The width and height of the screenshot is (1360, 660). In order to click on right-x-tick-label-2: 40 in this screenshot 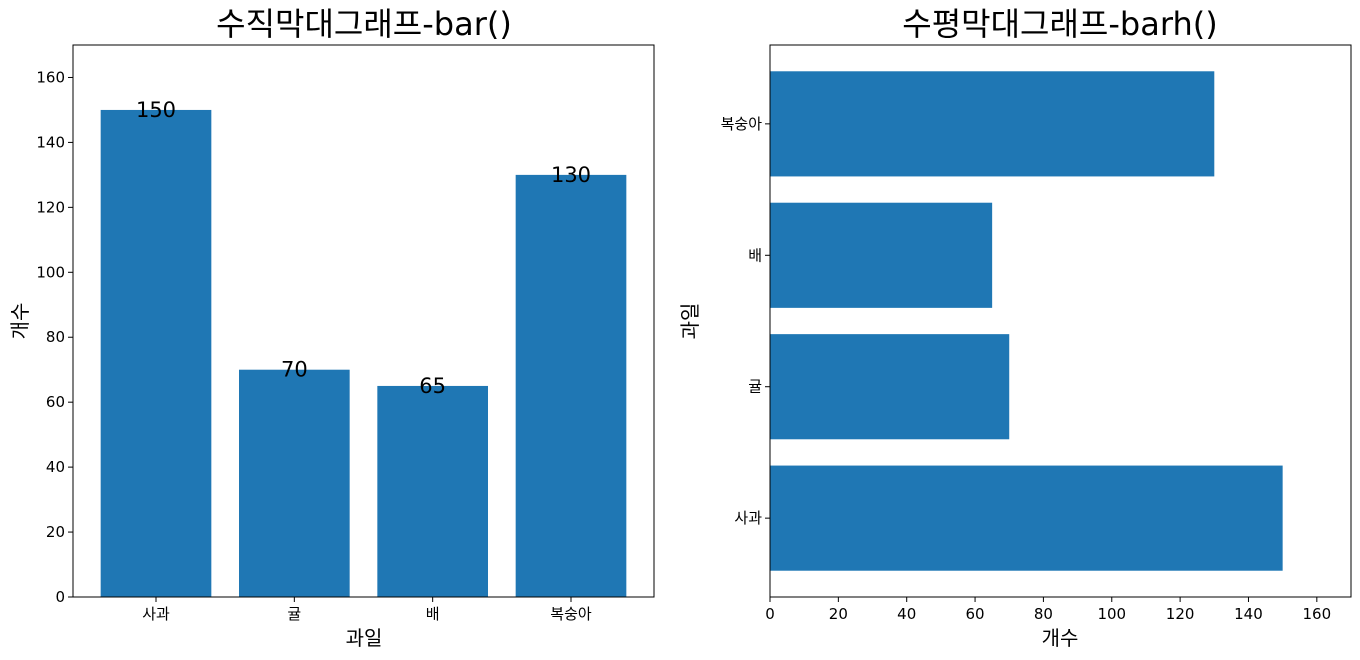, I will do `click(906, 614)`.